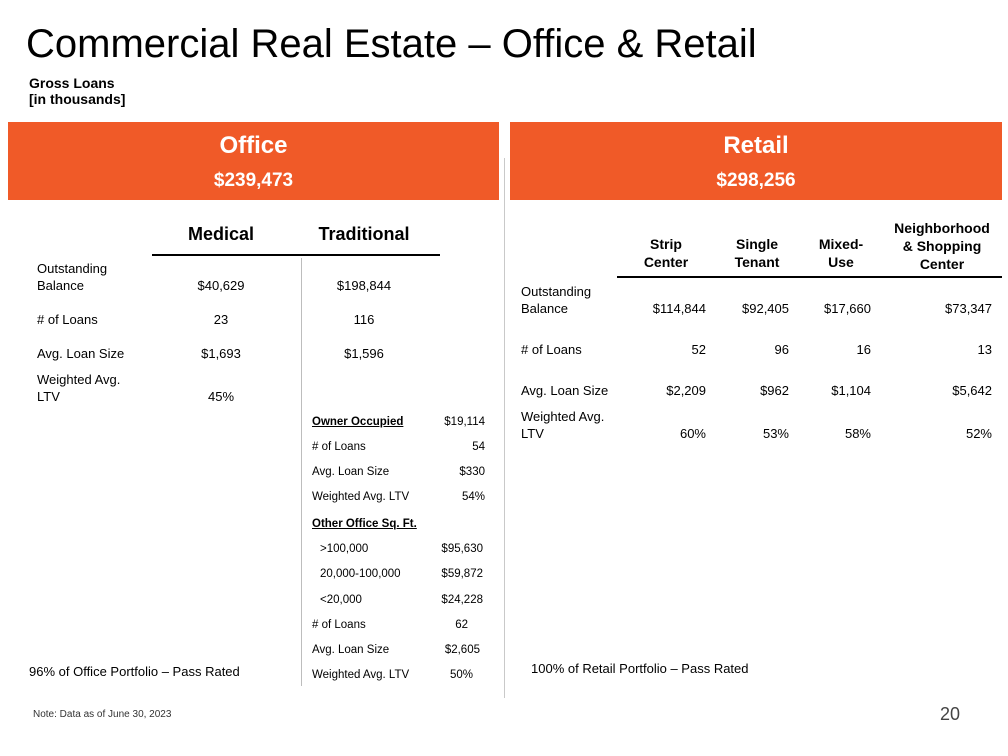  I want to click on section-divider, so click(504, 428).